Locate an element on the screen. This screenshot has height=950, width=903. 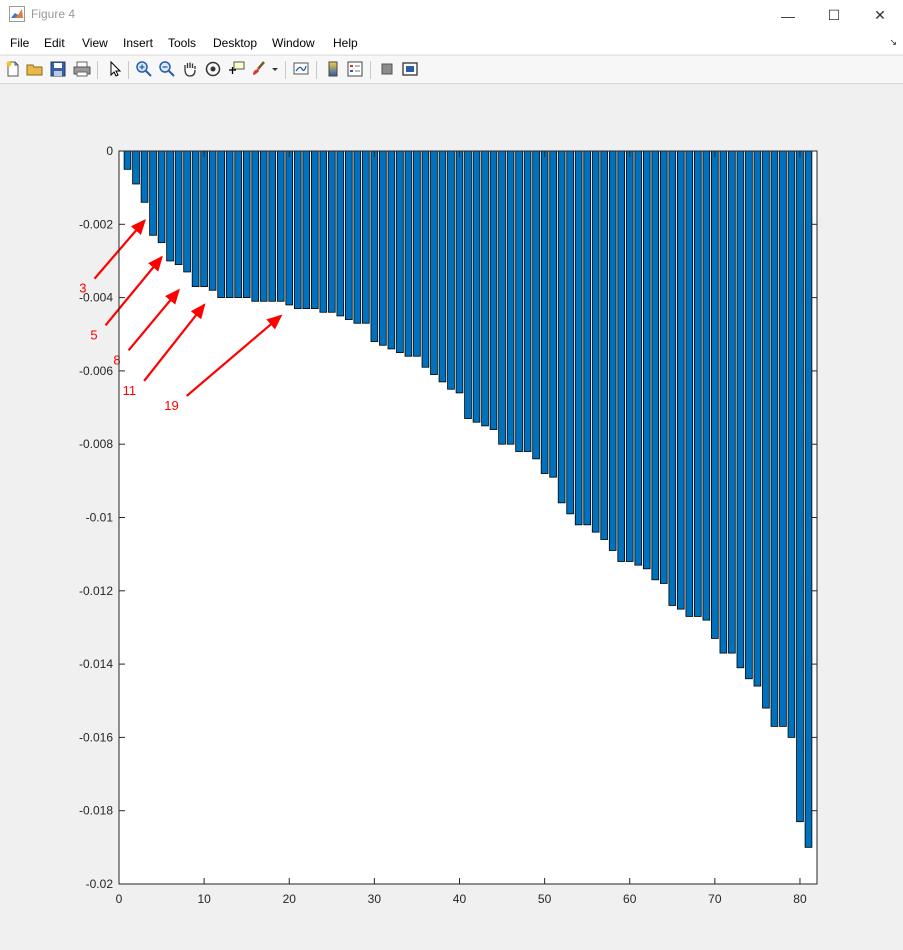
menu-insert: Insert is located at coordinates (138, 43).